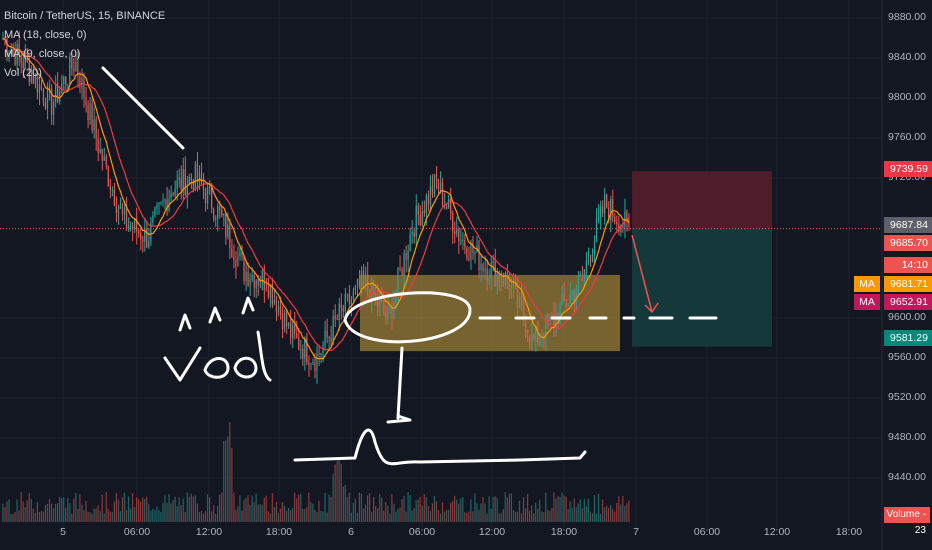 This screenshot has width=932, height=550. What do you see at coordinates (143, 108) in the screenshot?
I see `trend-line-drawing` at bounding box center [143, 108].